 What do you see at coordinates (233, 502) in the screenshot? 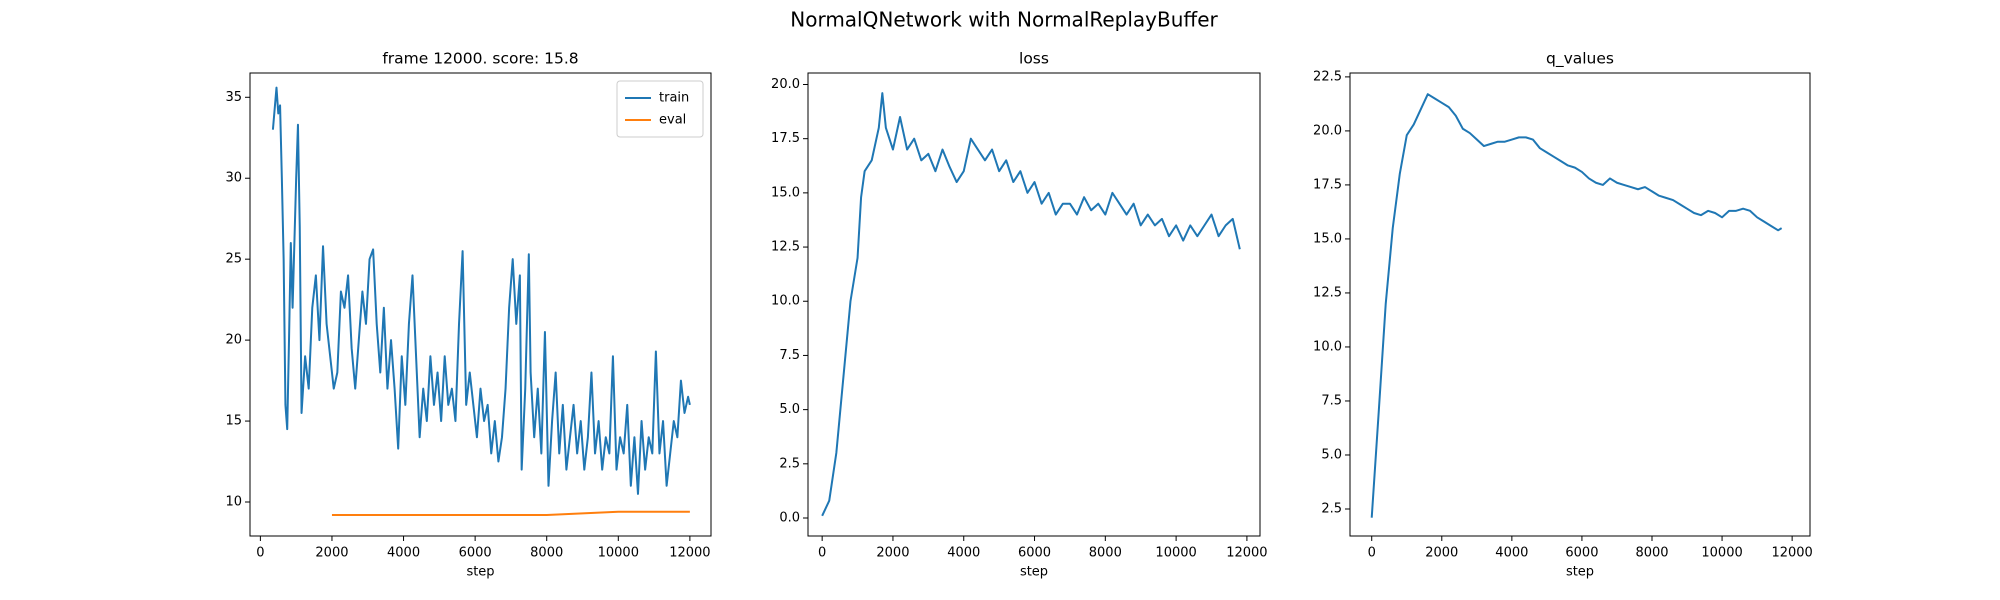
I see `y-tick-label: 10` at bounding box center [233, 502].